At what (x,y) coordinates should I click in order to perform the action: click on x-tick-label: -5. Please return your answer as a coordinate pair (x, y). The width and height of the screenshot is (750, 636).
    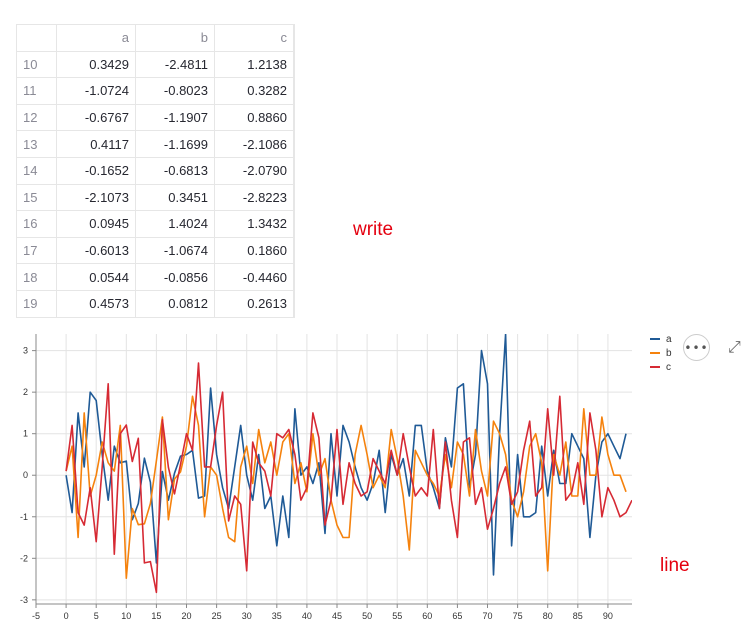
    Looking at the image, I should click on (36, 616).